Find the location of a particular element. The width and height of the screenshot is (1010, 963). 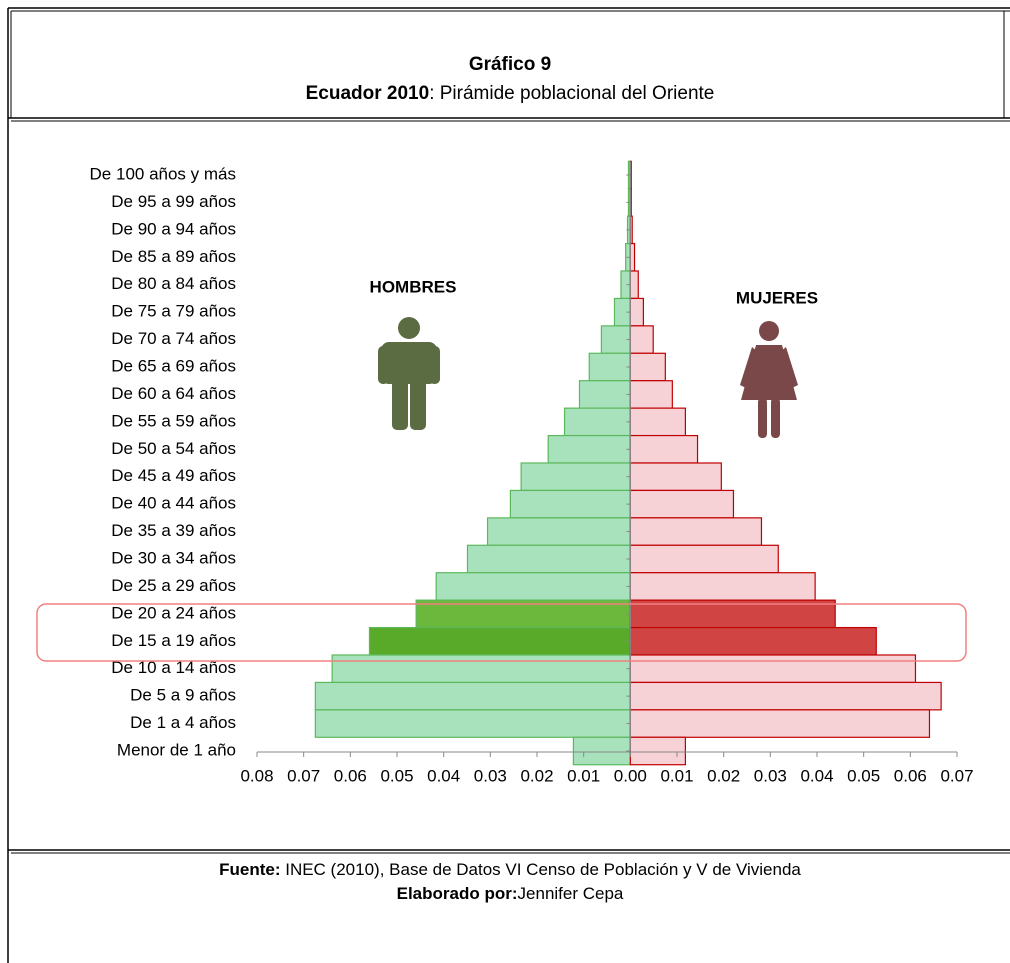

y-tick-label: De 75 a 79 años is located at coordinates (173, 311).